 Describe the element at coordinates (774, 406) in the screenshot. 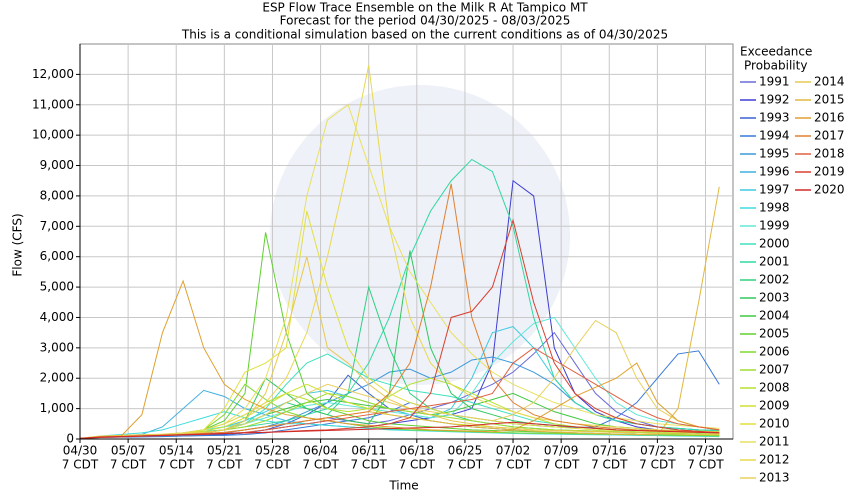

I see `legend-label: 2009` at that location.